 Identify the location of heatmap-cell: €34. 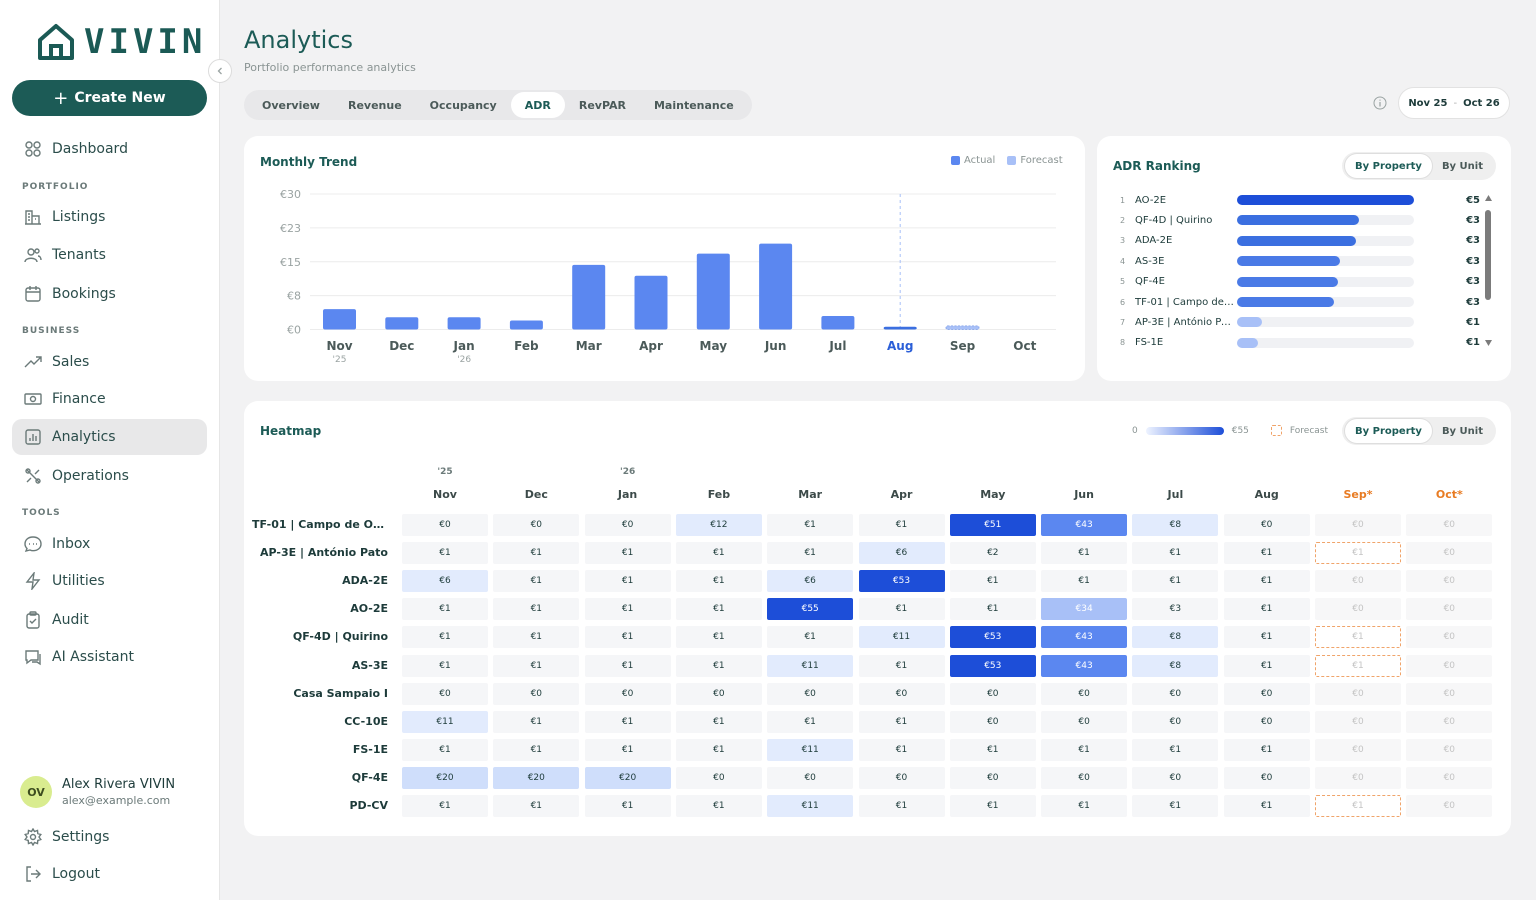
(1084, 609).